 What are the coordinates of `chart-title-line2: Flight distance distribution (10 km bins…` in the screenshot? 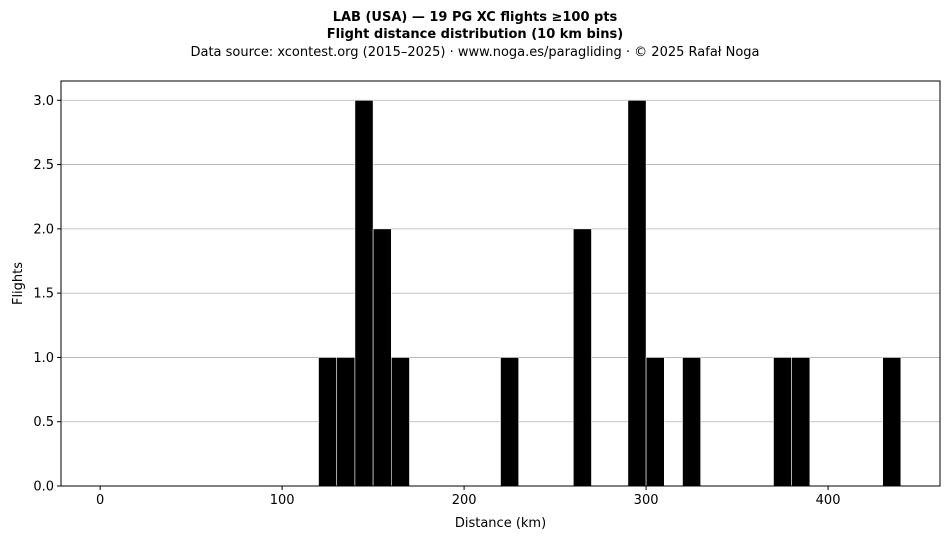 It's located at (475, 34).